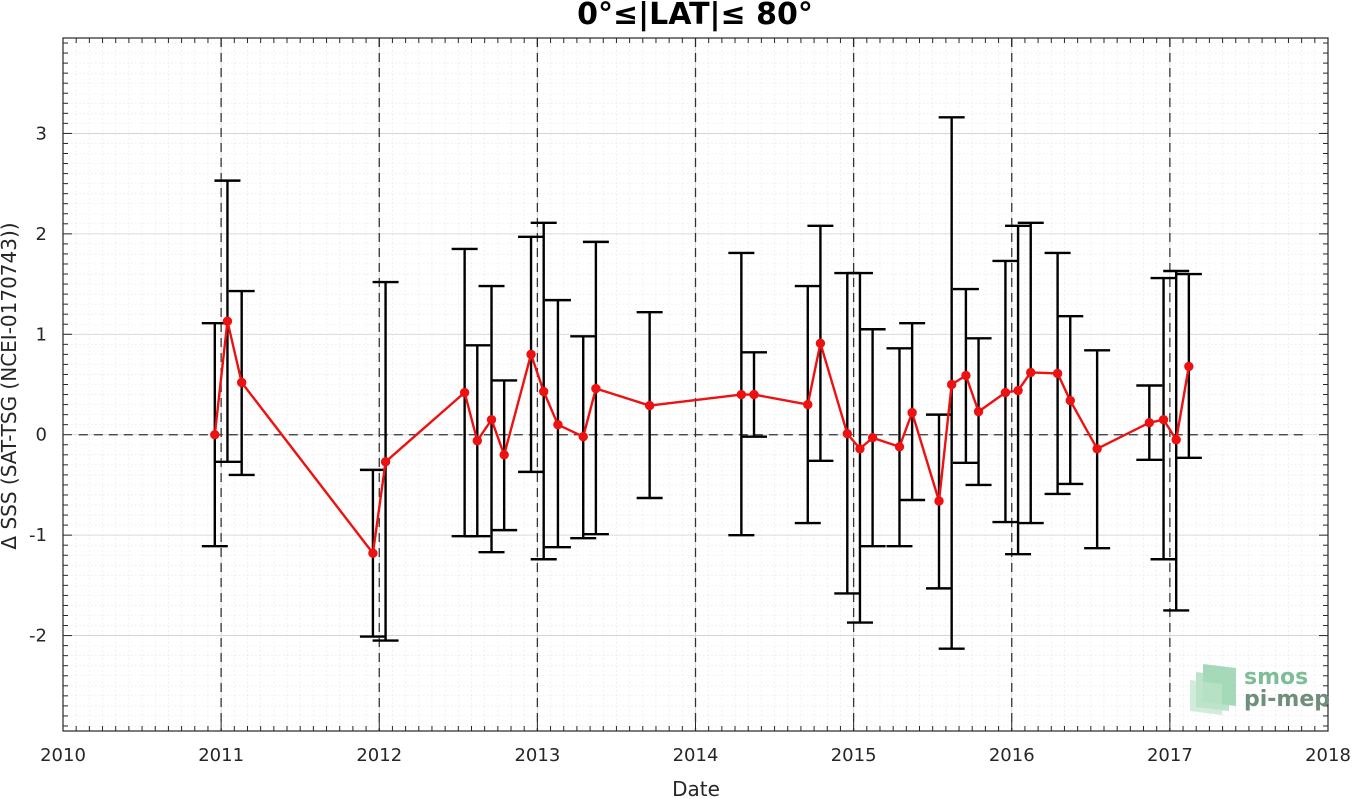 The width and height of the screenshot is (1352, 799). Describe the element at coordinates (1012, 755) in the screenshot. I see `x-tick-label: 2016` at that location.